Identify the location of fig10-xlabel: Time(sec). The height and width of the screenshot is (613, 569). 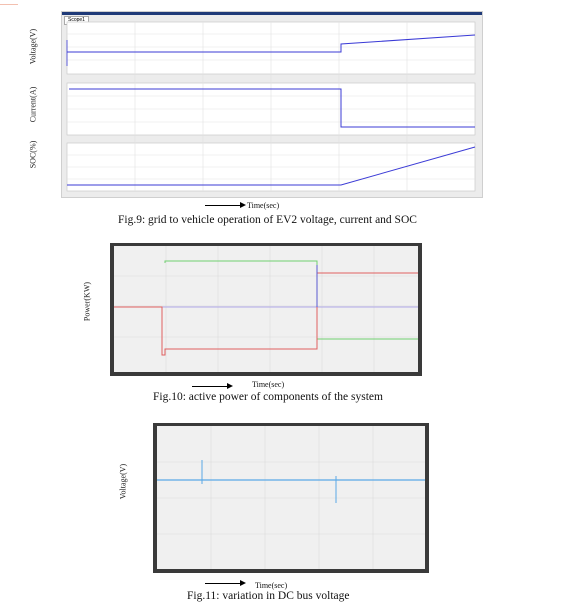
(268, 384).